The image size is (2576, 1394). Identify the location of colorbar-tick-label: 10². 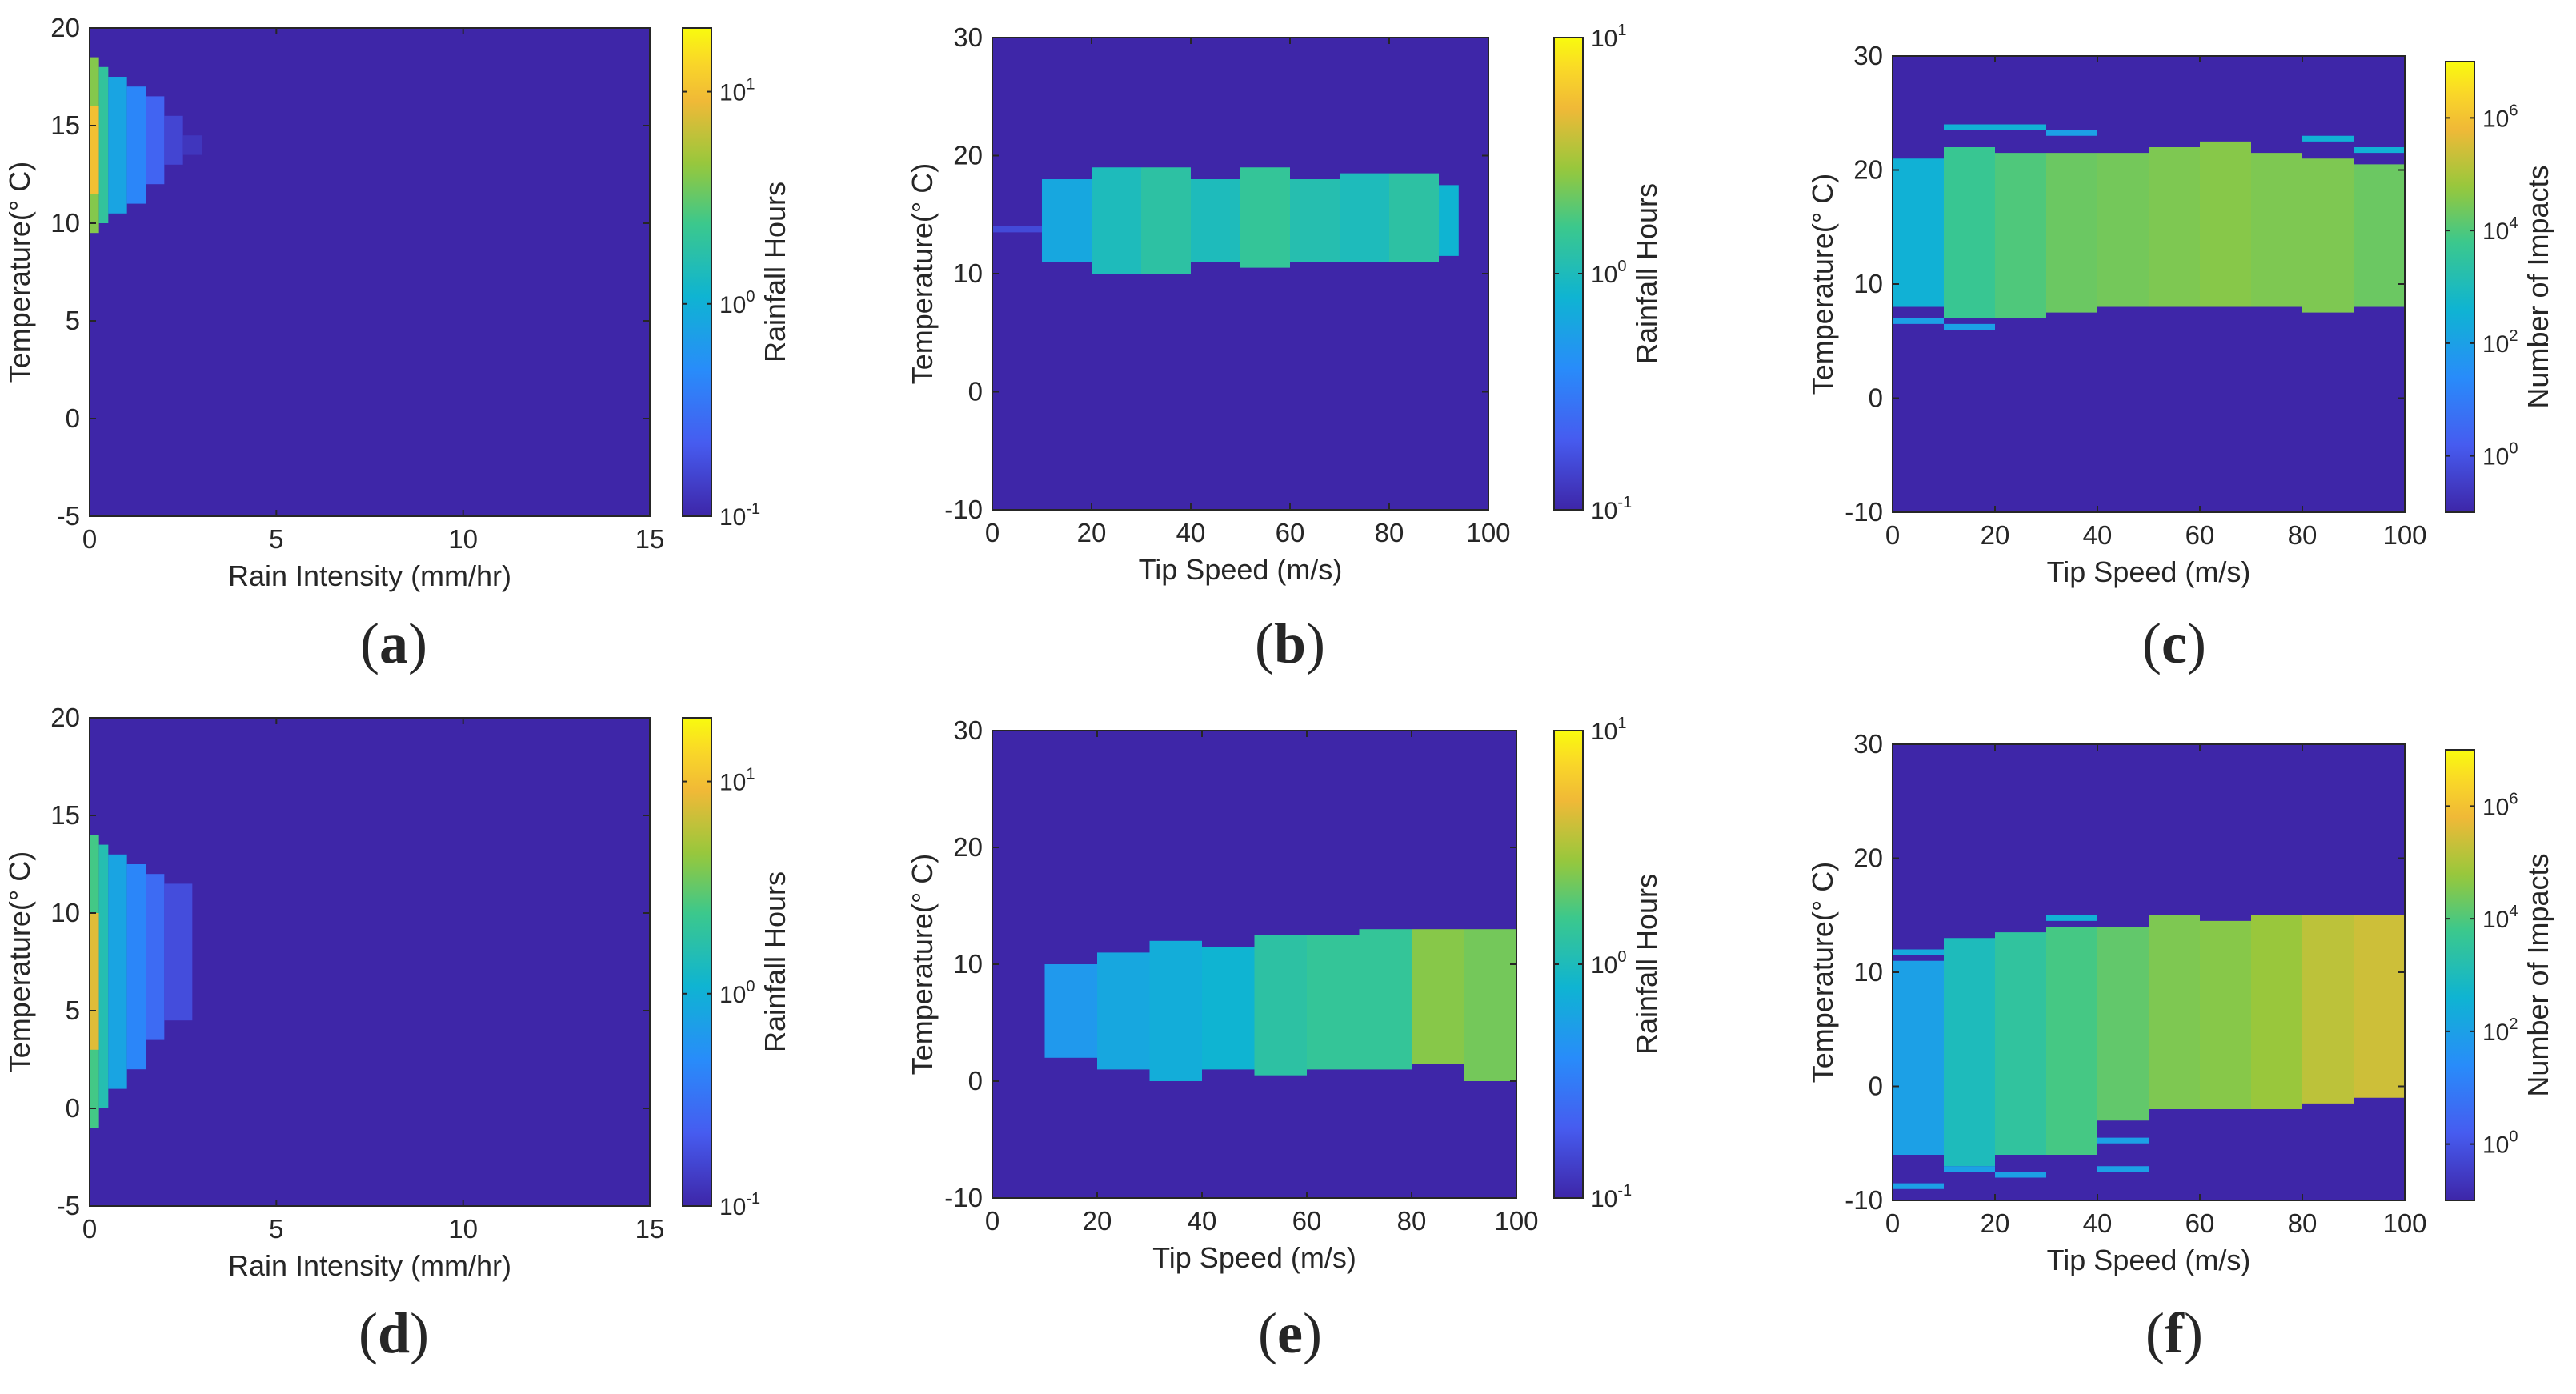
(2500, 343).